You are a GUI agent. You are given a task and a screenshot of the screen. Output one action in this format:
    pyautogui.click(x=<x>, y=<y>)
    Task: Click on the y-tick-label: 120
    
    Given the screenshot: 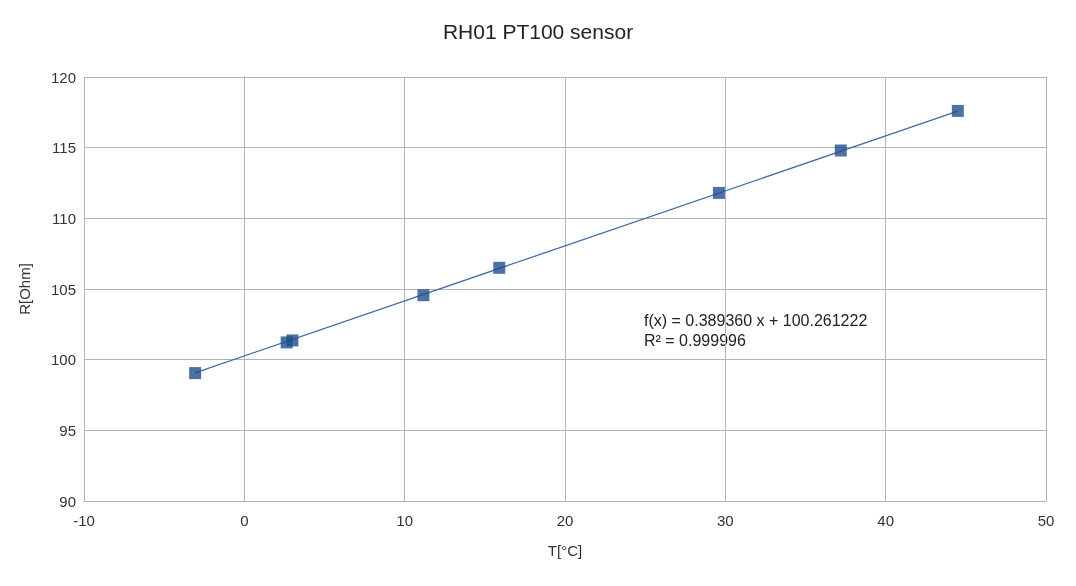 What is the action you would take?
    pyautogui.click(x=63, y=77)
    